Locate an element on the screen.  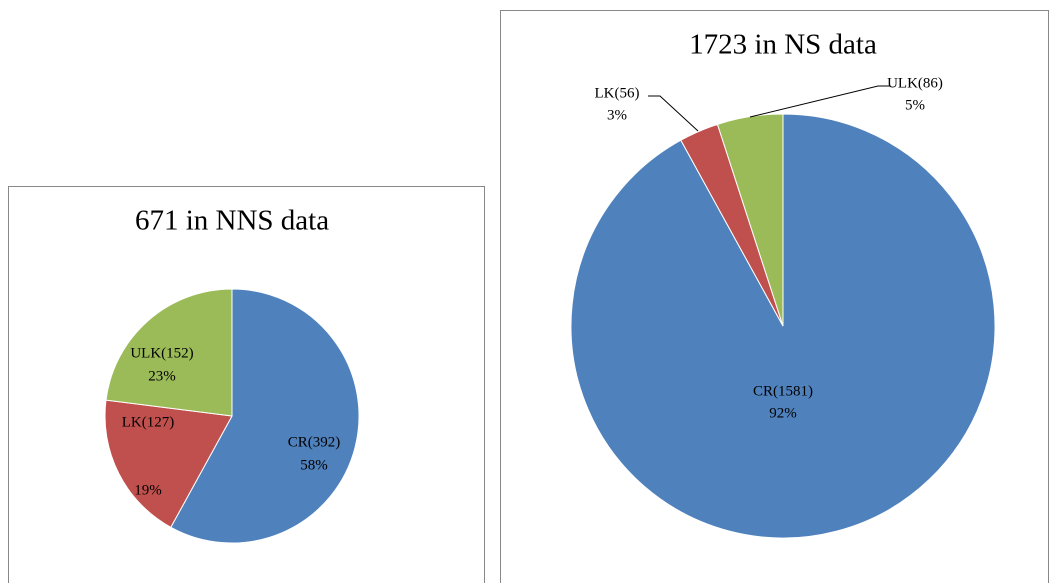
slice-value-label: 3% is located at coordinates (617, 115).